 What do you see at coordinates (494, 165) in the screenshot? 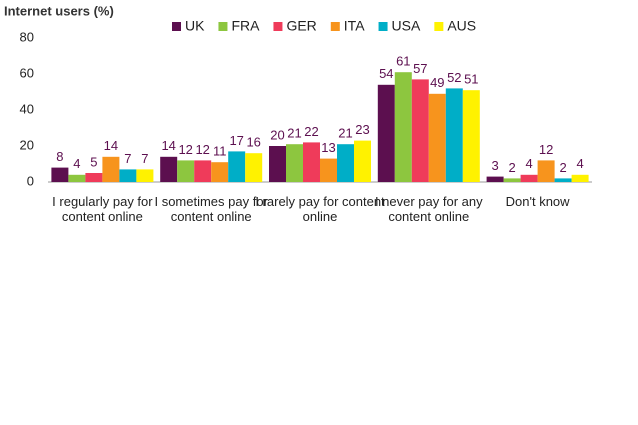
I see `value-label: 3` at bounding box center [494, 165].